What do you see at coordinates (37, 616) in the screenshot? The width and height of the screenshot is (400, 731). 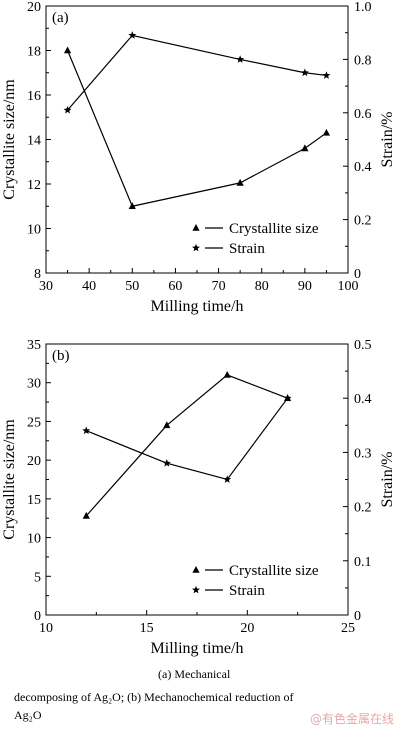 I see `y-tick-label: 0` at bounding box center [37, 616].